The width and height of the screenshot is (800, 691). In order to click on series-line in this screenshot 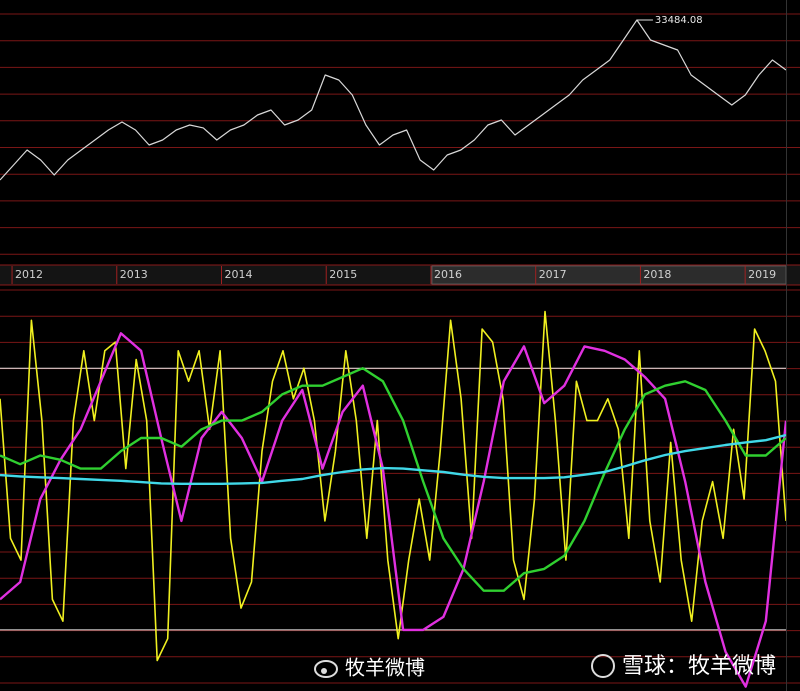, I will do `click(393, 459)`.